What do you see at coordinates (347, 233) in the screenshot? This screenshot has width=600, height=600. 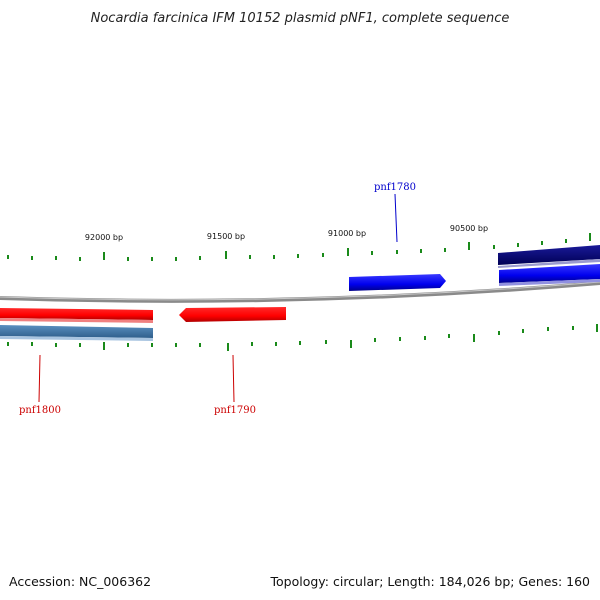 I see `scale-label-91000: 91000 bp` at bounding box center [347, 233].